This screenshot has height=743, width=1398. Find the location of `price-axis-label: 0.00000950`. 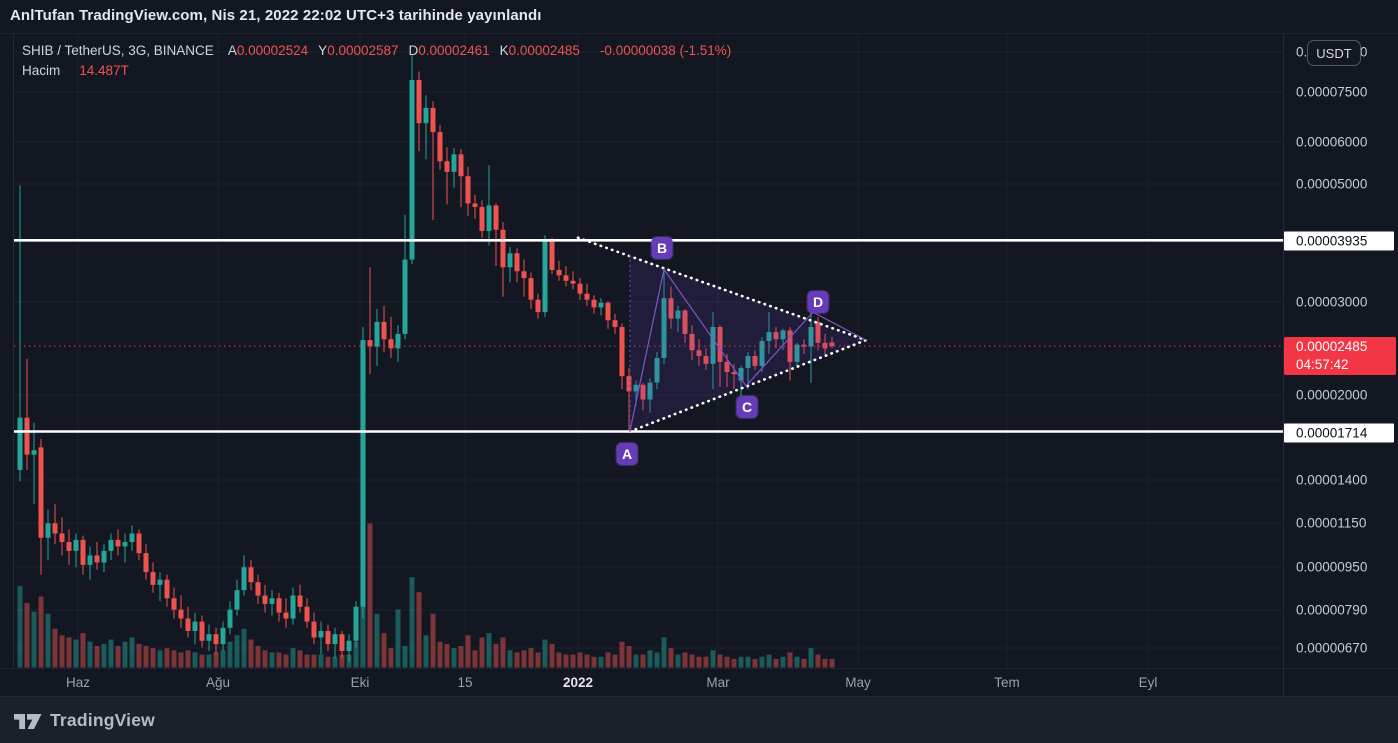

price-axis-label: 0.00000950 is located at coordinates (1332, 567).